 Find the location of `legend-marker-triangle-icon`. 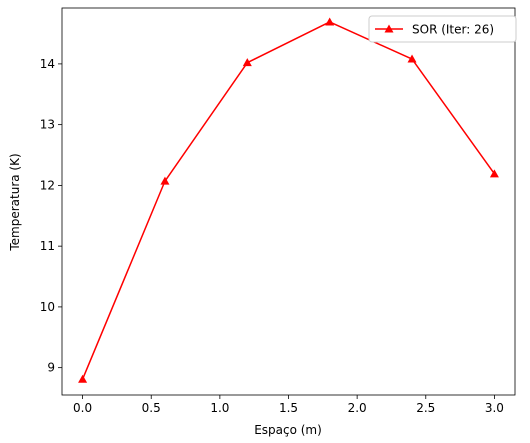

legend-marker-triangle-icon is located at coordinates (389, 28).